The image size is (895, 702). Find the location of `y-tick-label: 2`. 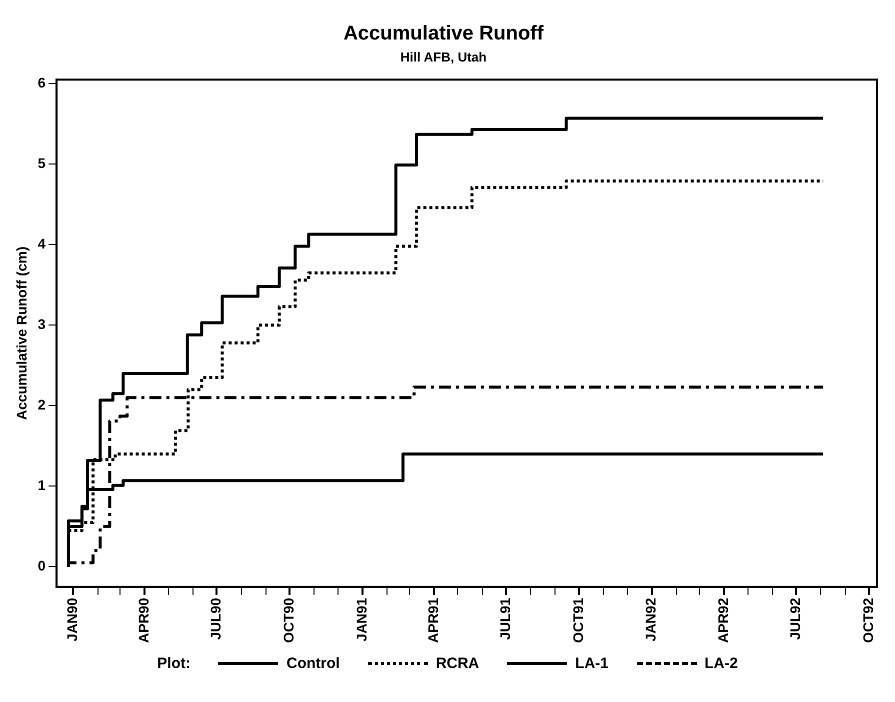

y-tick-label: 2 is located at coordinates (42, 404).